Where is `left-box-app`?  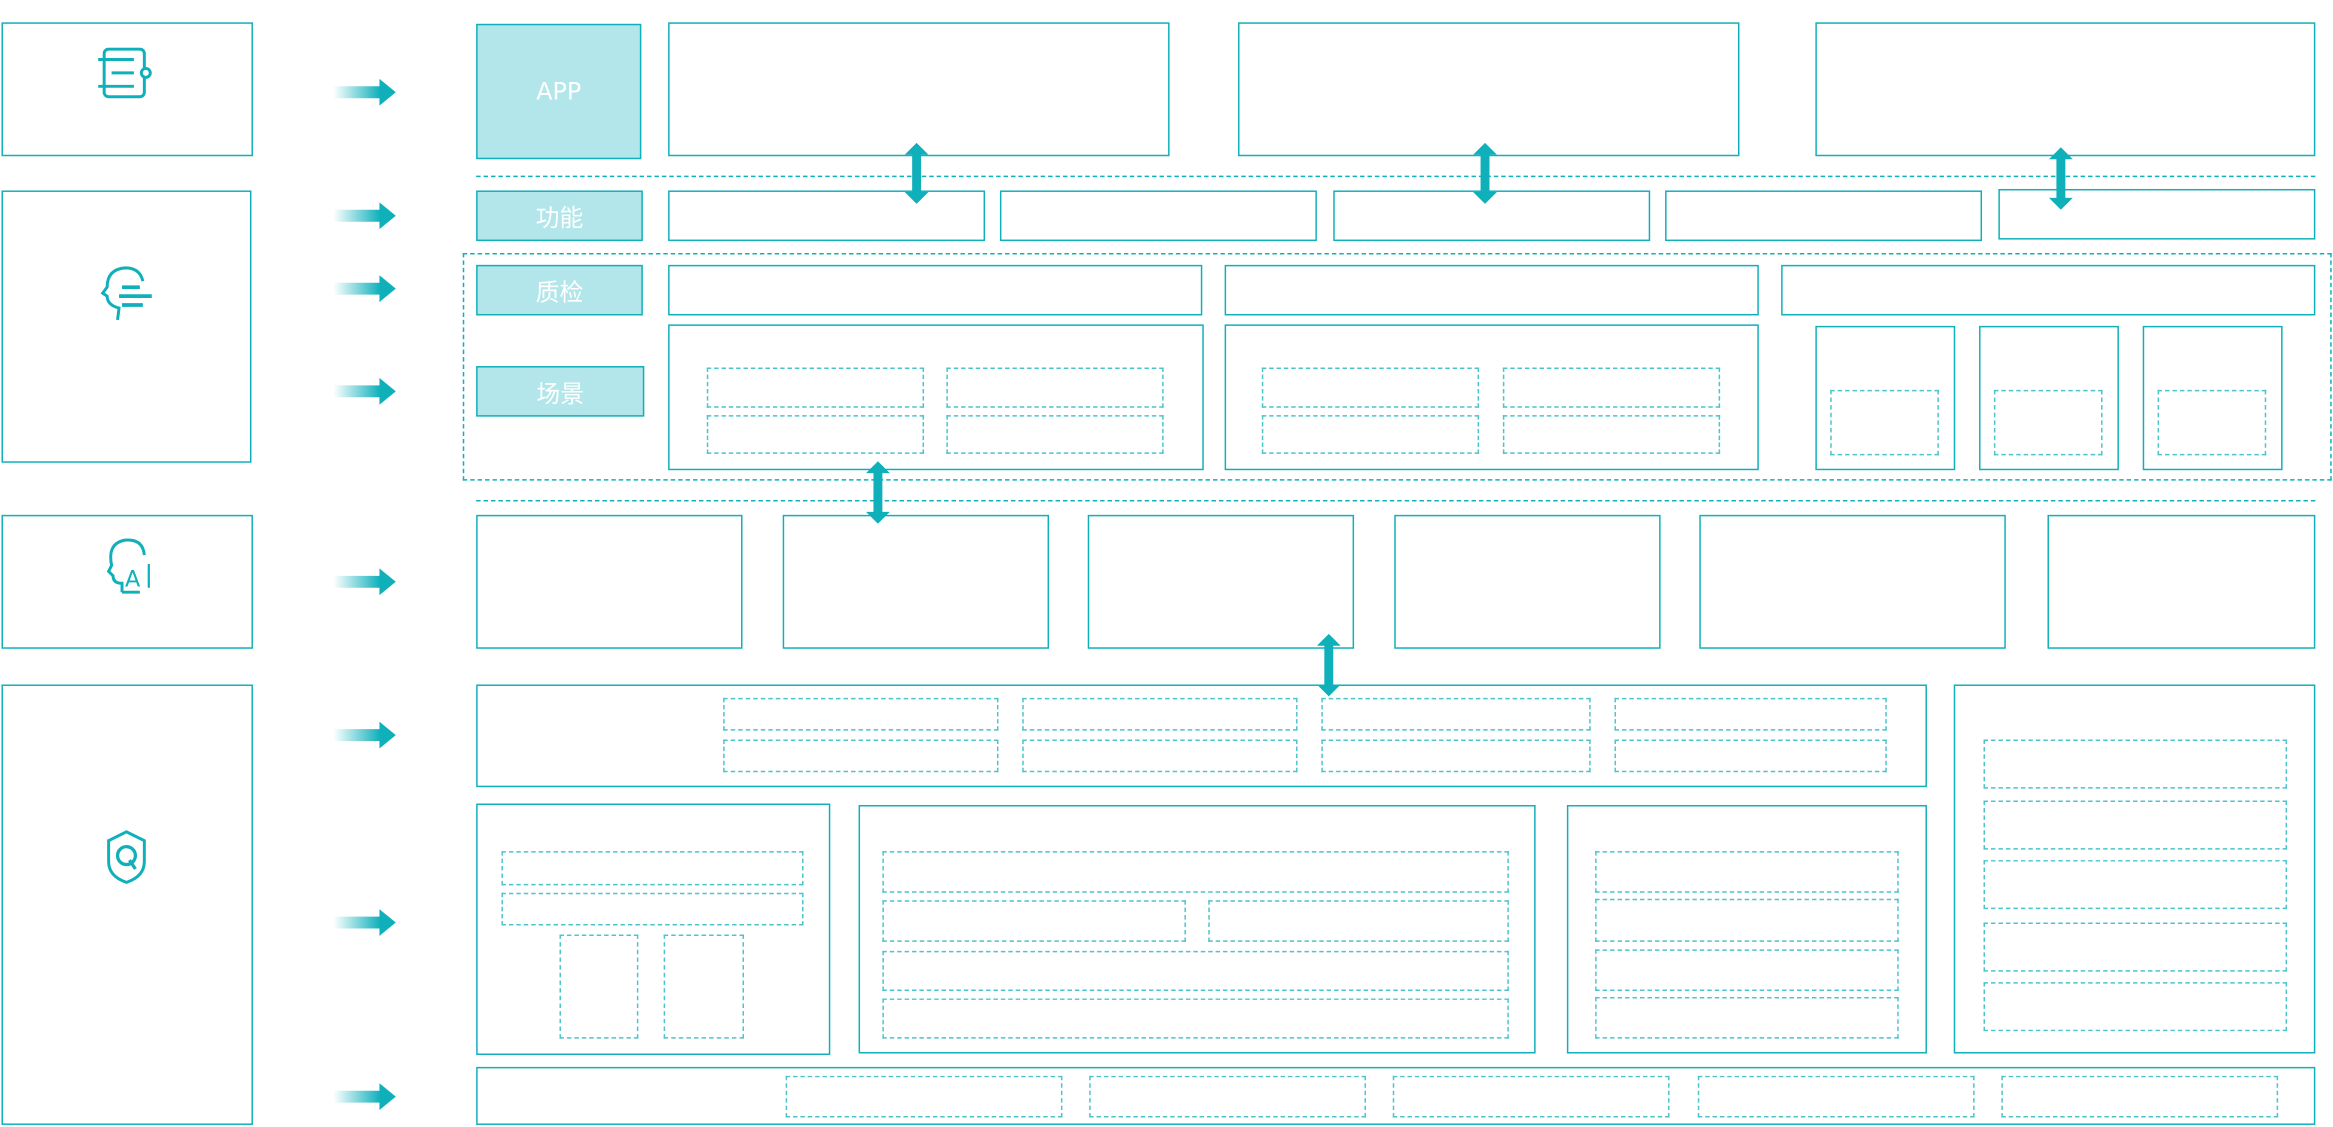 left-box-app is located at coordinates (127, 89).